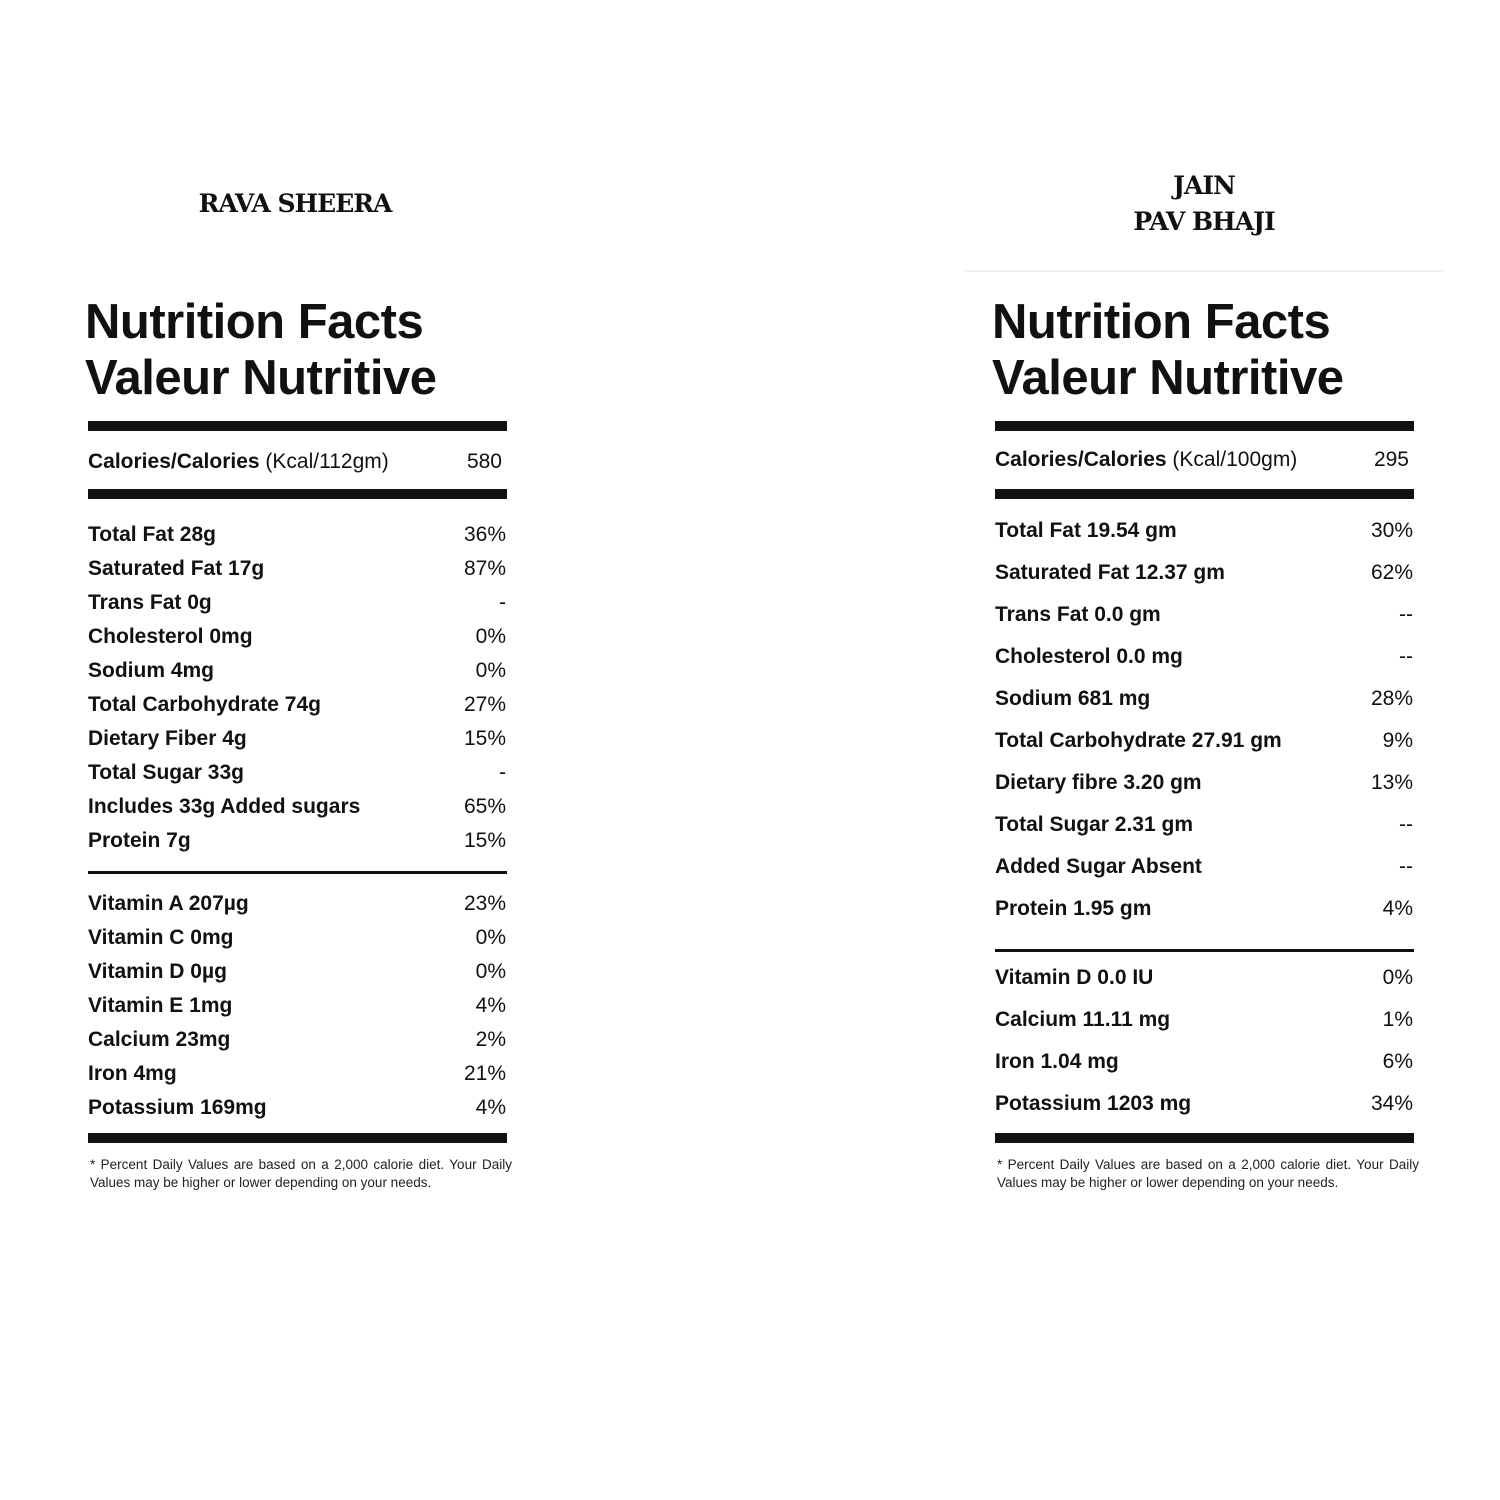 This screenshot has width=1500, height=1500. I want to click on daily-value: 87%, so click(484, 568).